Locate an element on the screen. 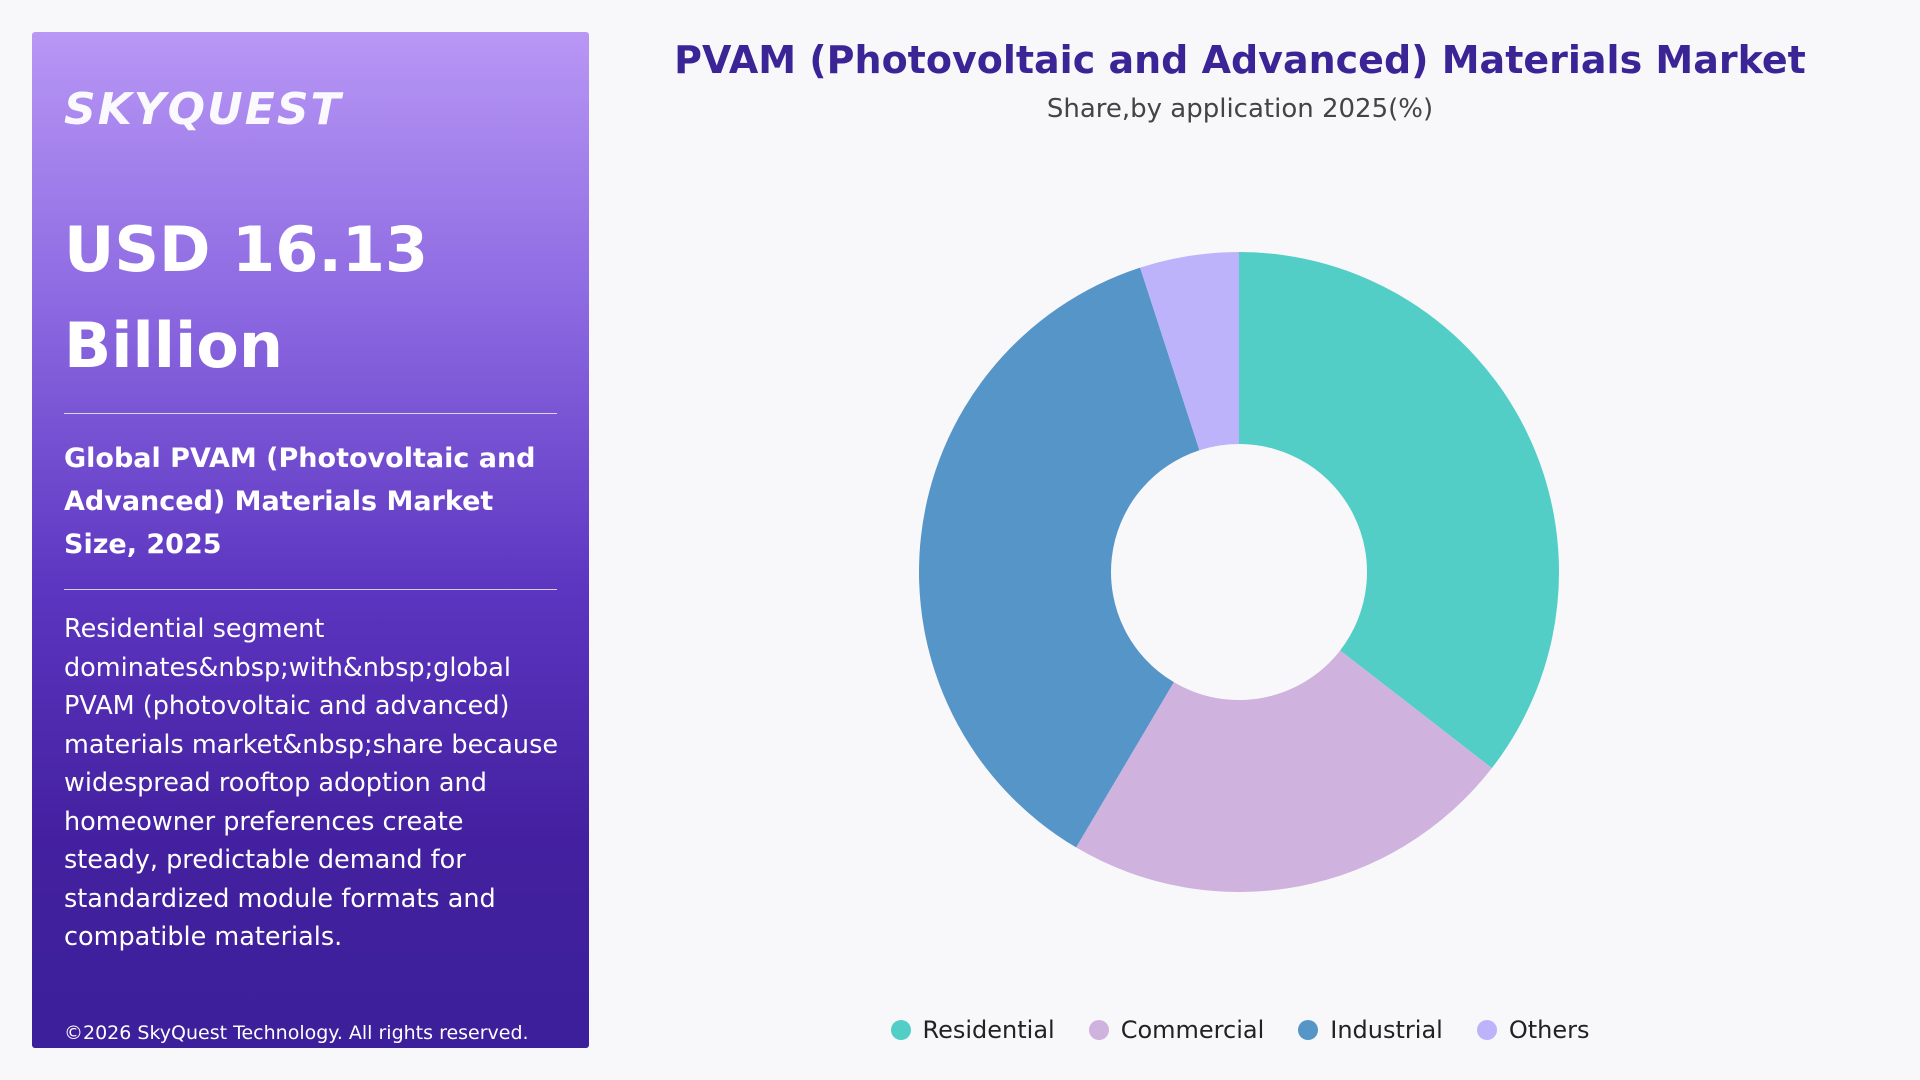  legend-item-commercial: Commercial is located at coordinates (1176, 1030).